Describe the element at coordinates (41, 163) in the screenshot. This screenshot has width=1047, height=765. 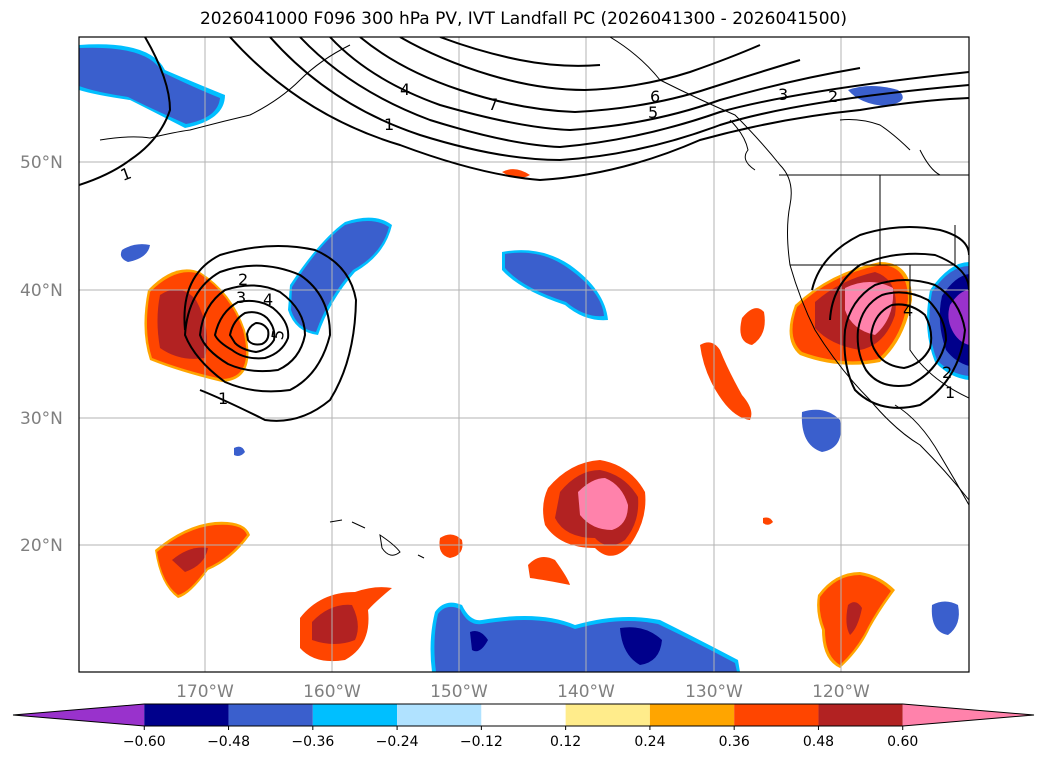
I see `lat-label: 50°N` at that location.